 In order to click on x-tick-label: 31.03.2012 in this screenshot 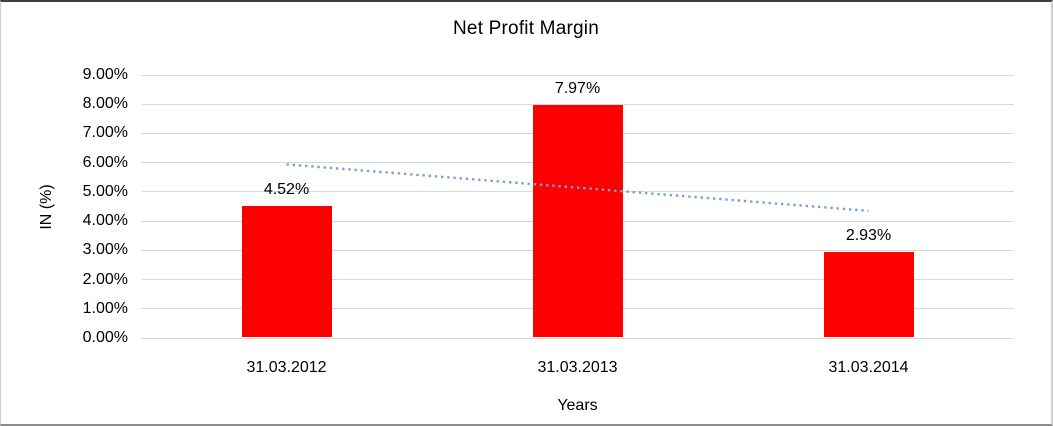, I will do `click(286, 367)`.